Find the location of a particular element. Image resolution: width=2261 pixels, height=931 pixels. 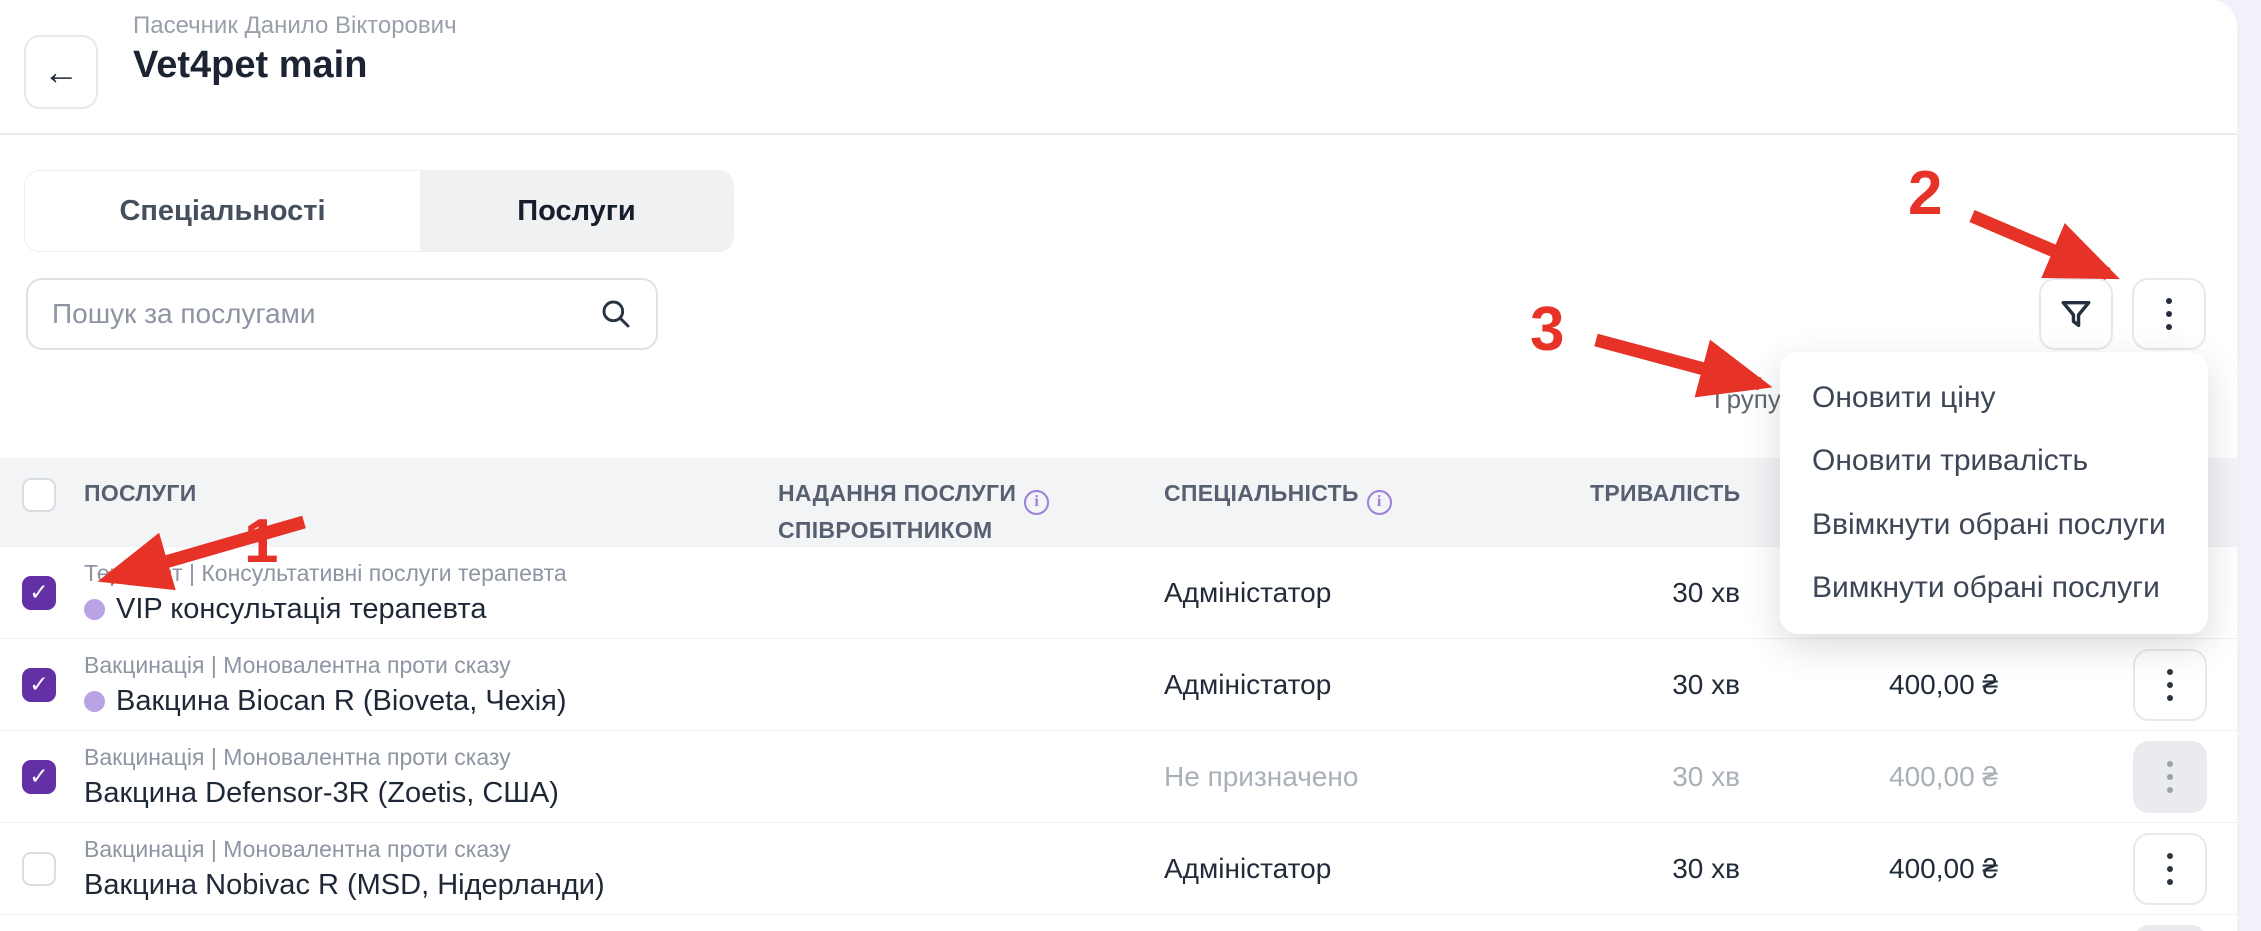

tab-services: Послуги is located at coordinates (576, 211).